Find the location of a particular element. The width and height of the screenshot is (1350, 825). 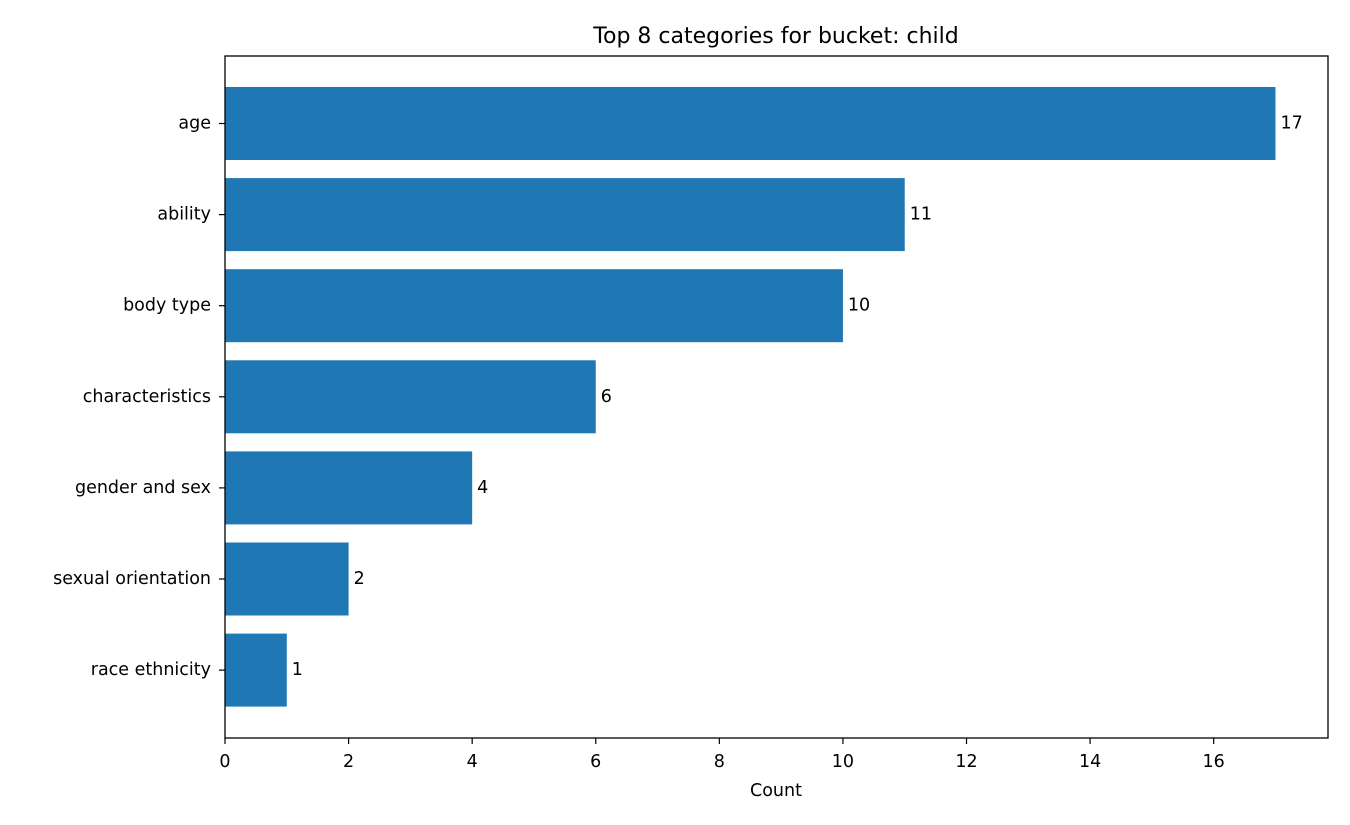

x-tick-label: 14 is located at coordinates (1090, 762).